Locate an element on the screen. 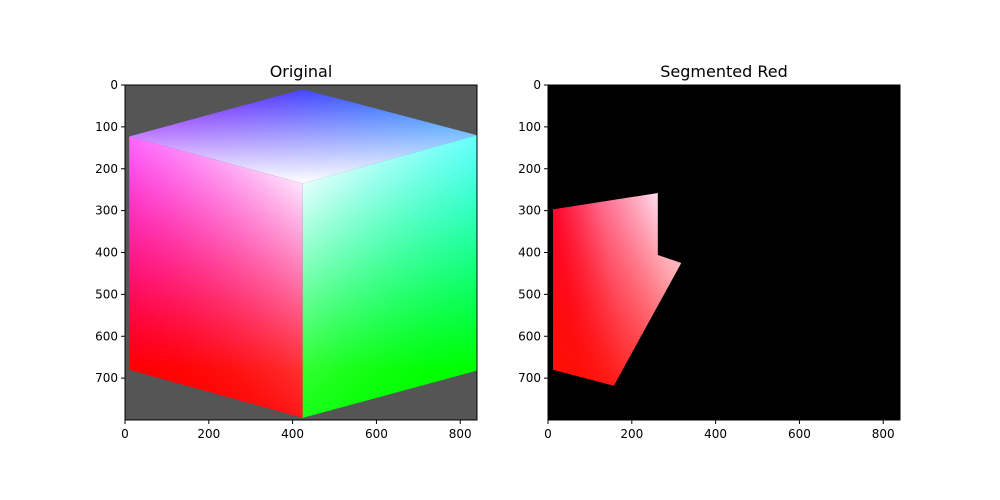 This screenshot has height=500, width=1000. panel-segmented-red-title: Segmented Red is located at coordinates (723, 71).